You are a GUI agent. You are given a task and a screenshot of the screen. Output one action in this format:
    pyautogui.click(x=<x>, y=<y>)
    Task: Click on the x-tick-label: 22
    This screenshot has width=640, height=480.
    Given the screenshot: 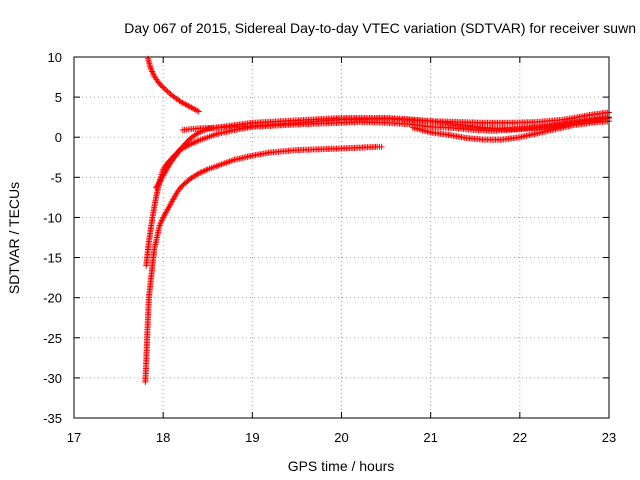 What is the action you would take?
    pyautogui.click(x=520, y=437)
    